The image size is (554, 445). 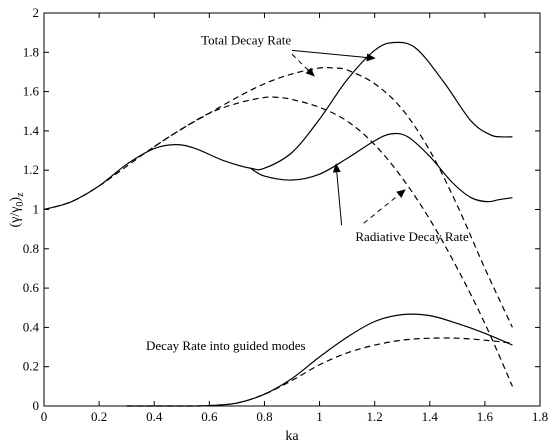 I want to click on annotation-label: Decay Rate into guided modes, so click(x=226, y=345).